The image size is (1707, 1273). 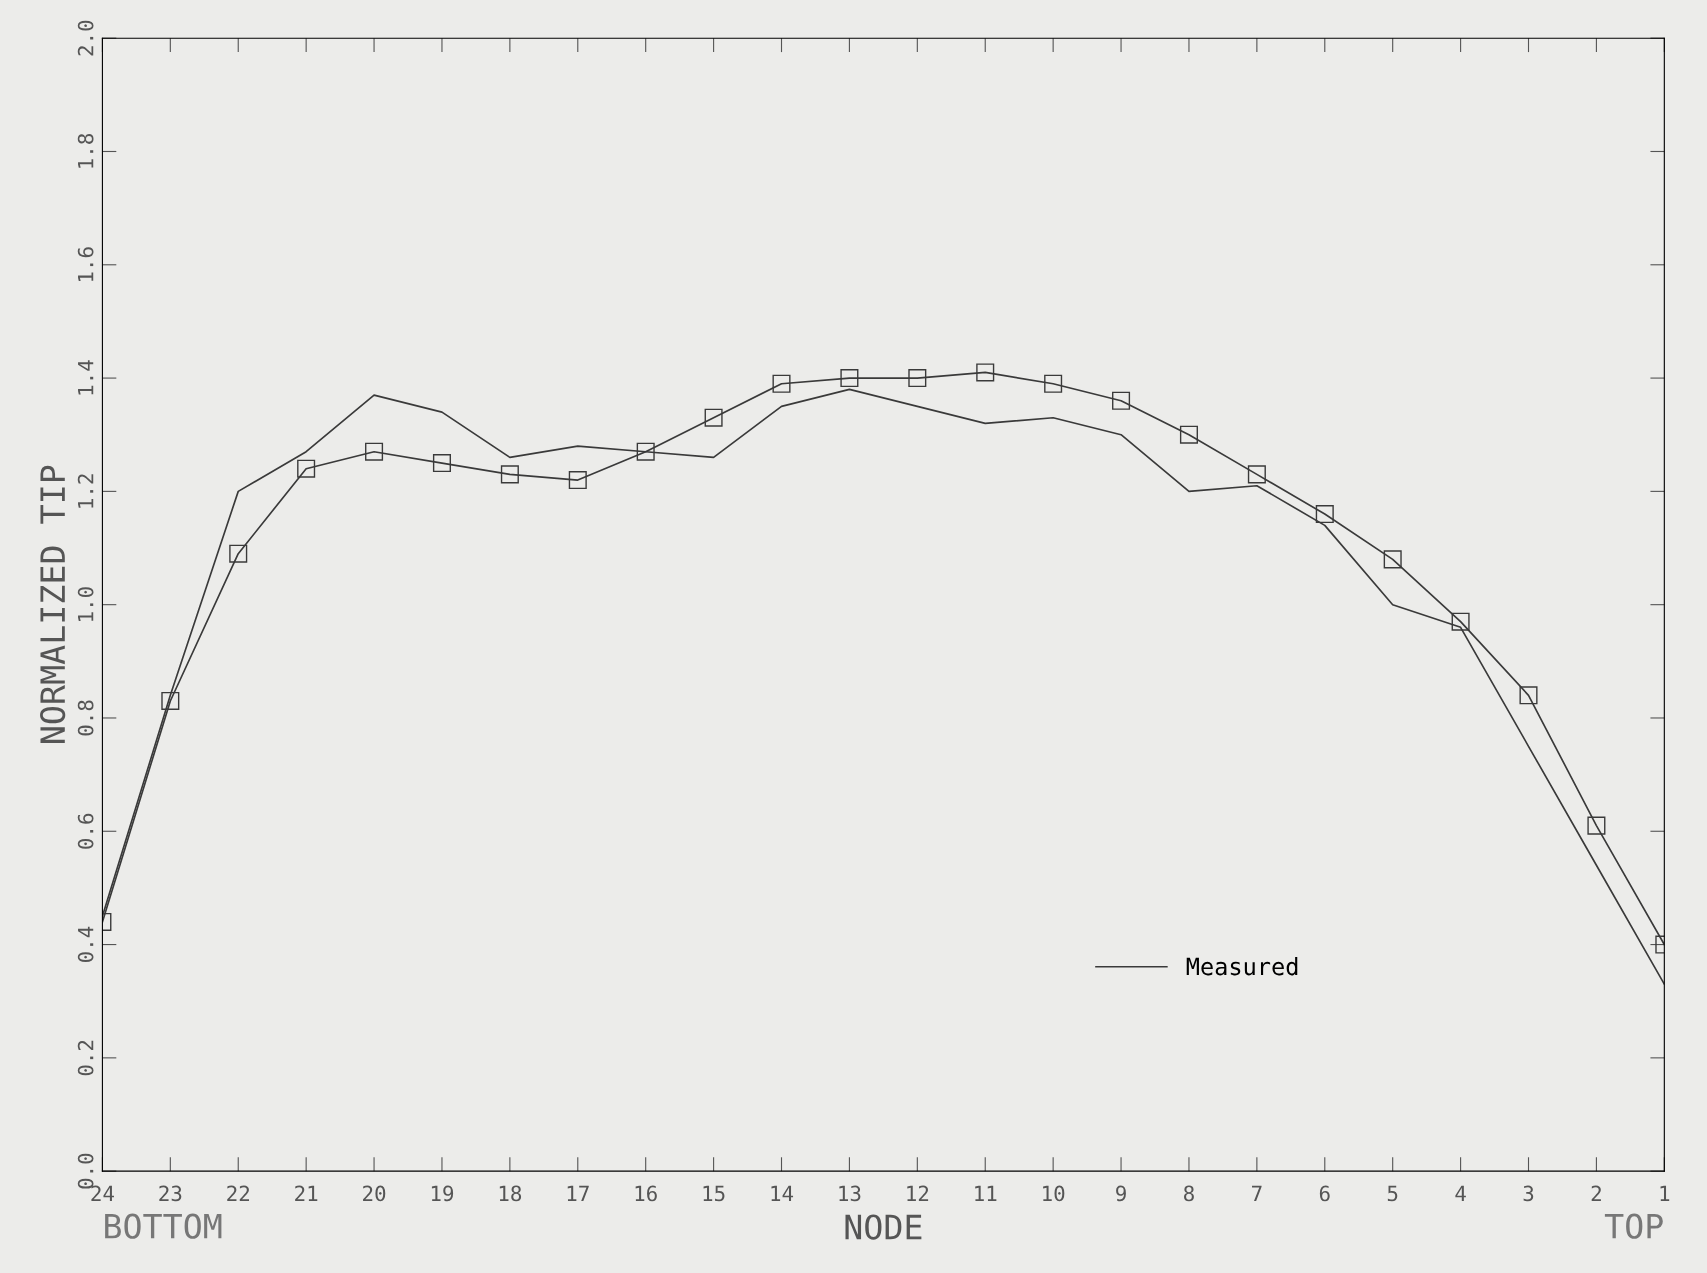 I want to click on x-tick-label: 5, so click(x=1392, y=1193).